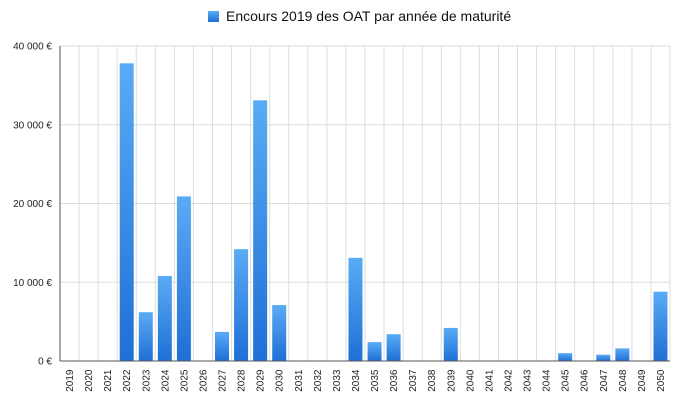  What do you see at coordinates (280, 380) in the screenshot?
I see `x-tick-label: 2030` at bounding box center [280, 380].